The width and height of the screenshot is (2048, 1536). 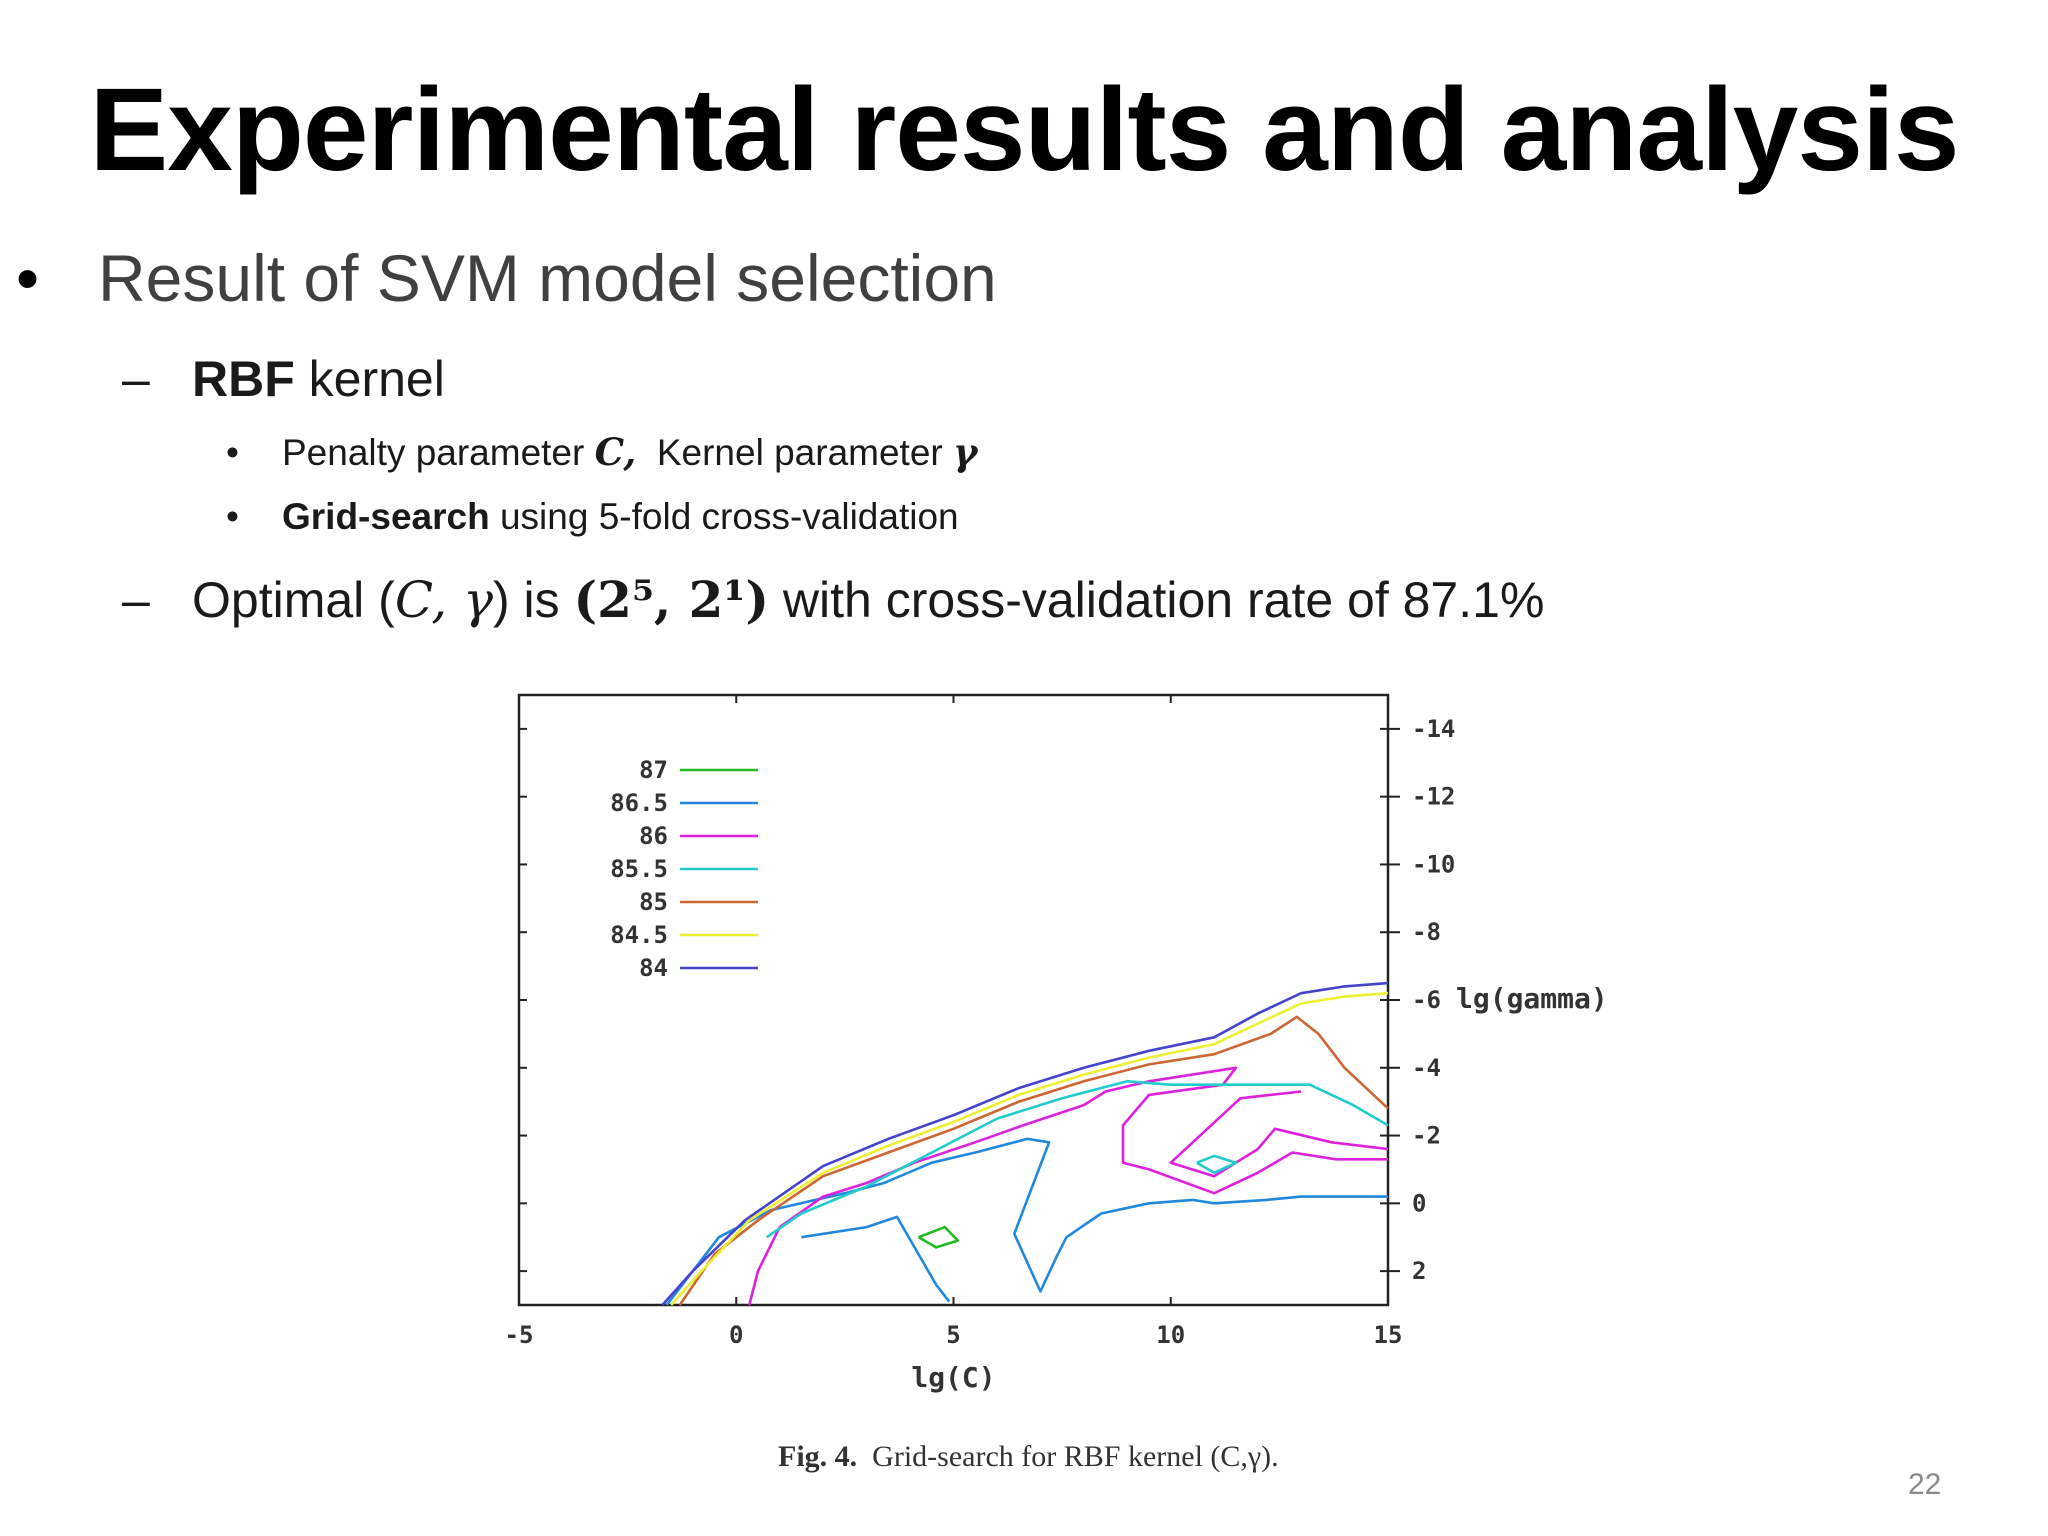 What do you see at coordinates (369, 379) in the screenshot?
I see `rbf-rest-text: kernel` at bounding box center [369, 379].